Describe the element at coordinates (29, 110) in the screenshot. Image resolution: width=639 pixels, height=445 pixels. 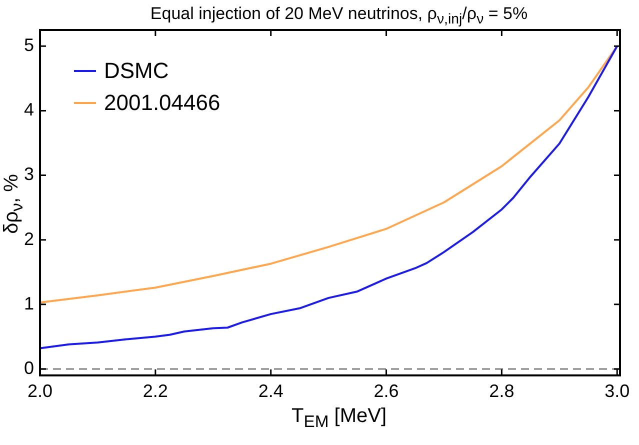
I see `y-tick-label: 4` at that location.